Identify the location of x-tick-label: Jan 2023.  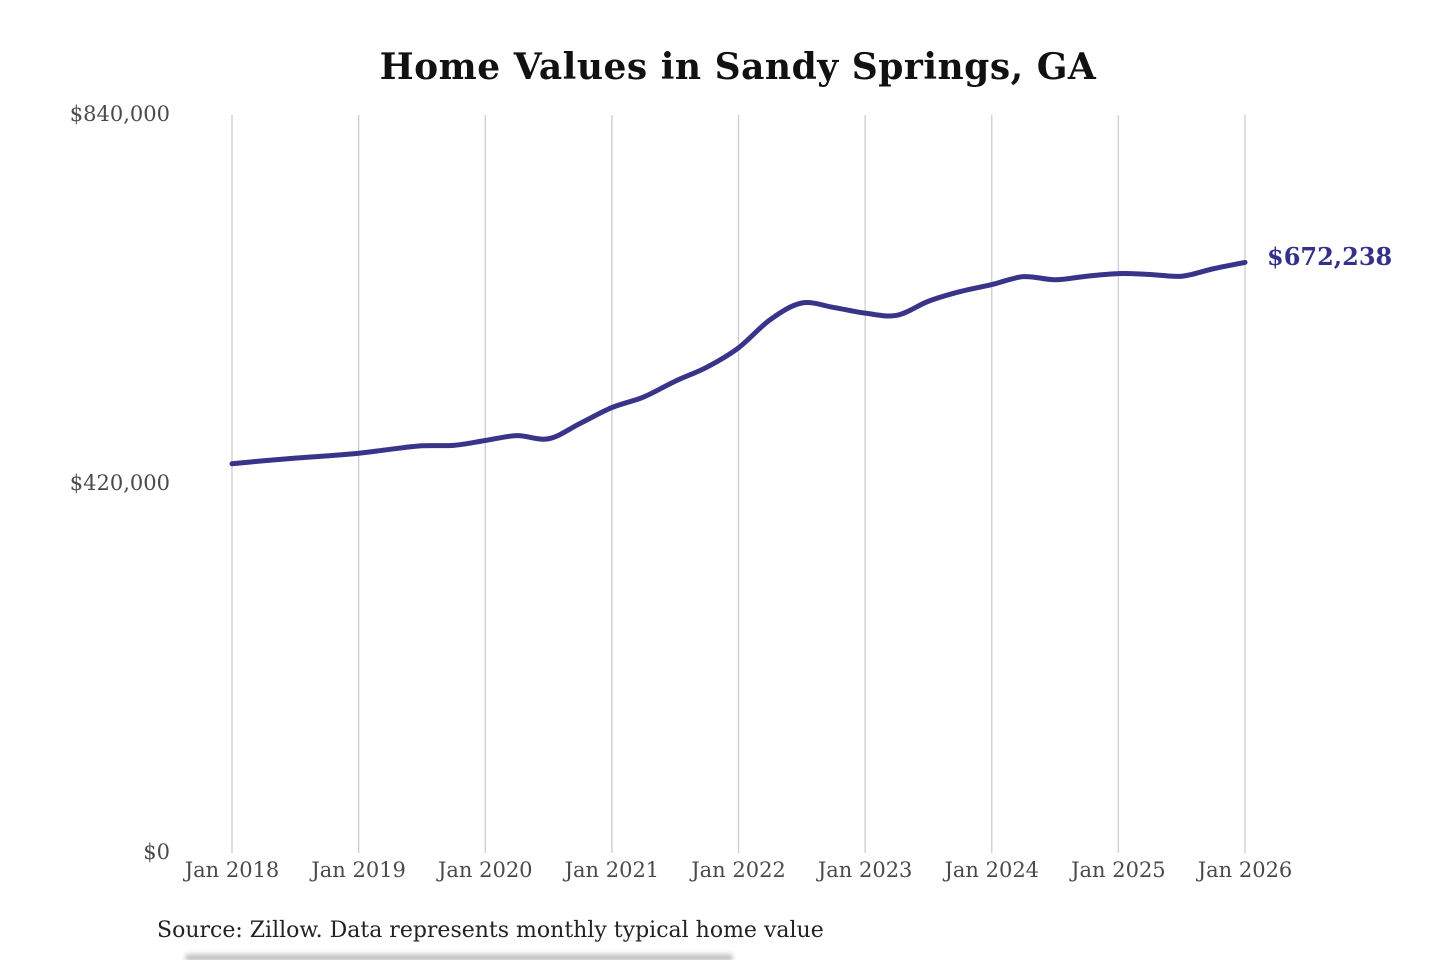
(865, 870).